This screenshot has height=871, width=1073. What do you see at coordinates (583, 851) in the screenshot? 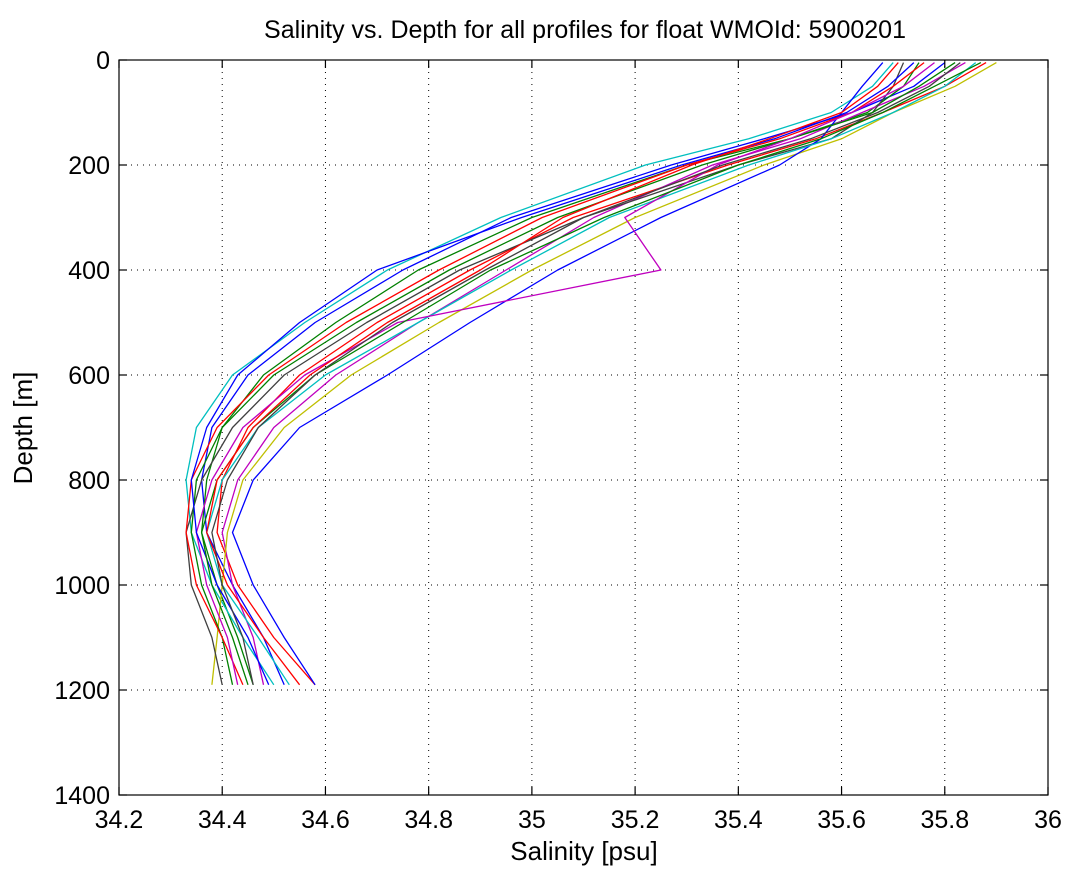
I see `x-axis-label: Salinity [psu]` at bounding box center [583, 851].